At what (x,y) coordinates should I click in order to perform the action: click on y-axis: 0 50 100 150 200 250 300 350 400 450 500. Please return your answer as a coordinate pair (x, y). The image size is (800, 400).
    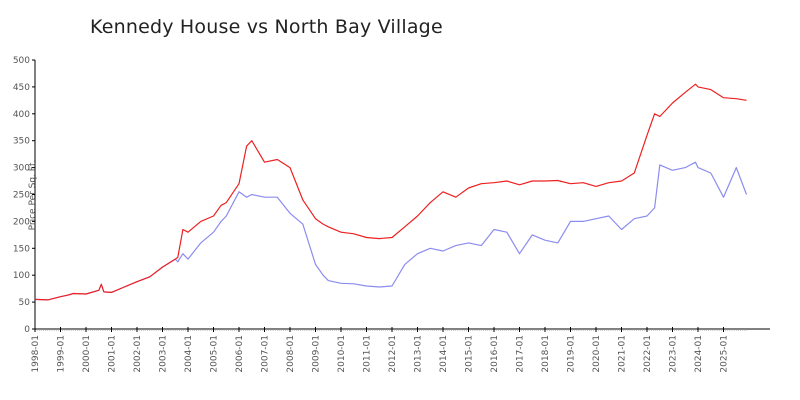
    Looking at the image, I should click on (24, 195).